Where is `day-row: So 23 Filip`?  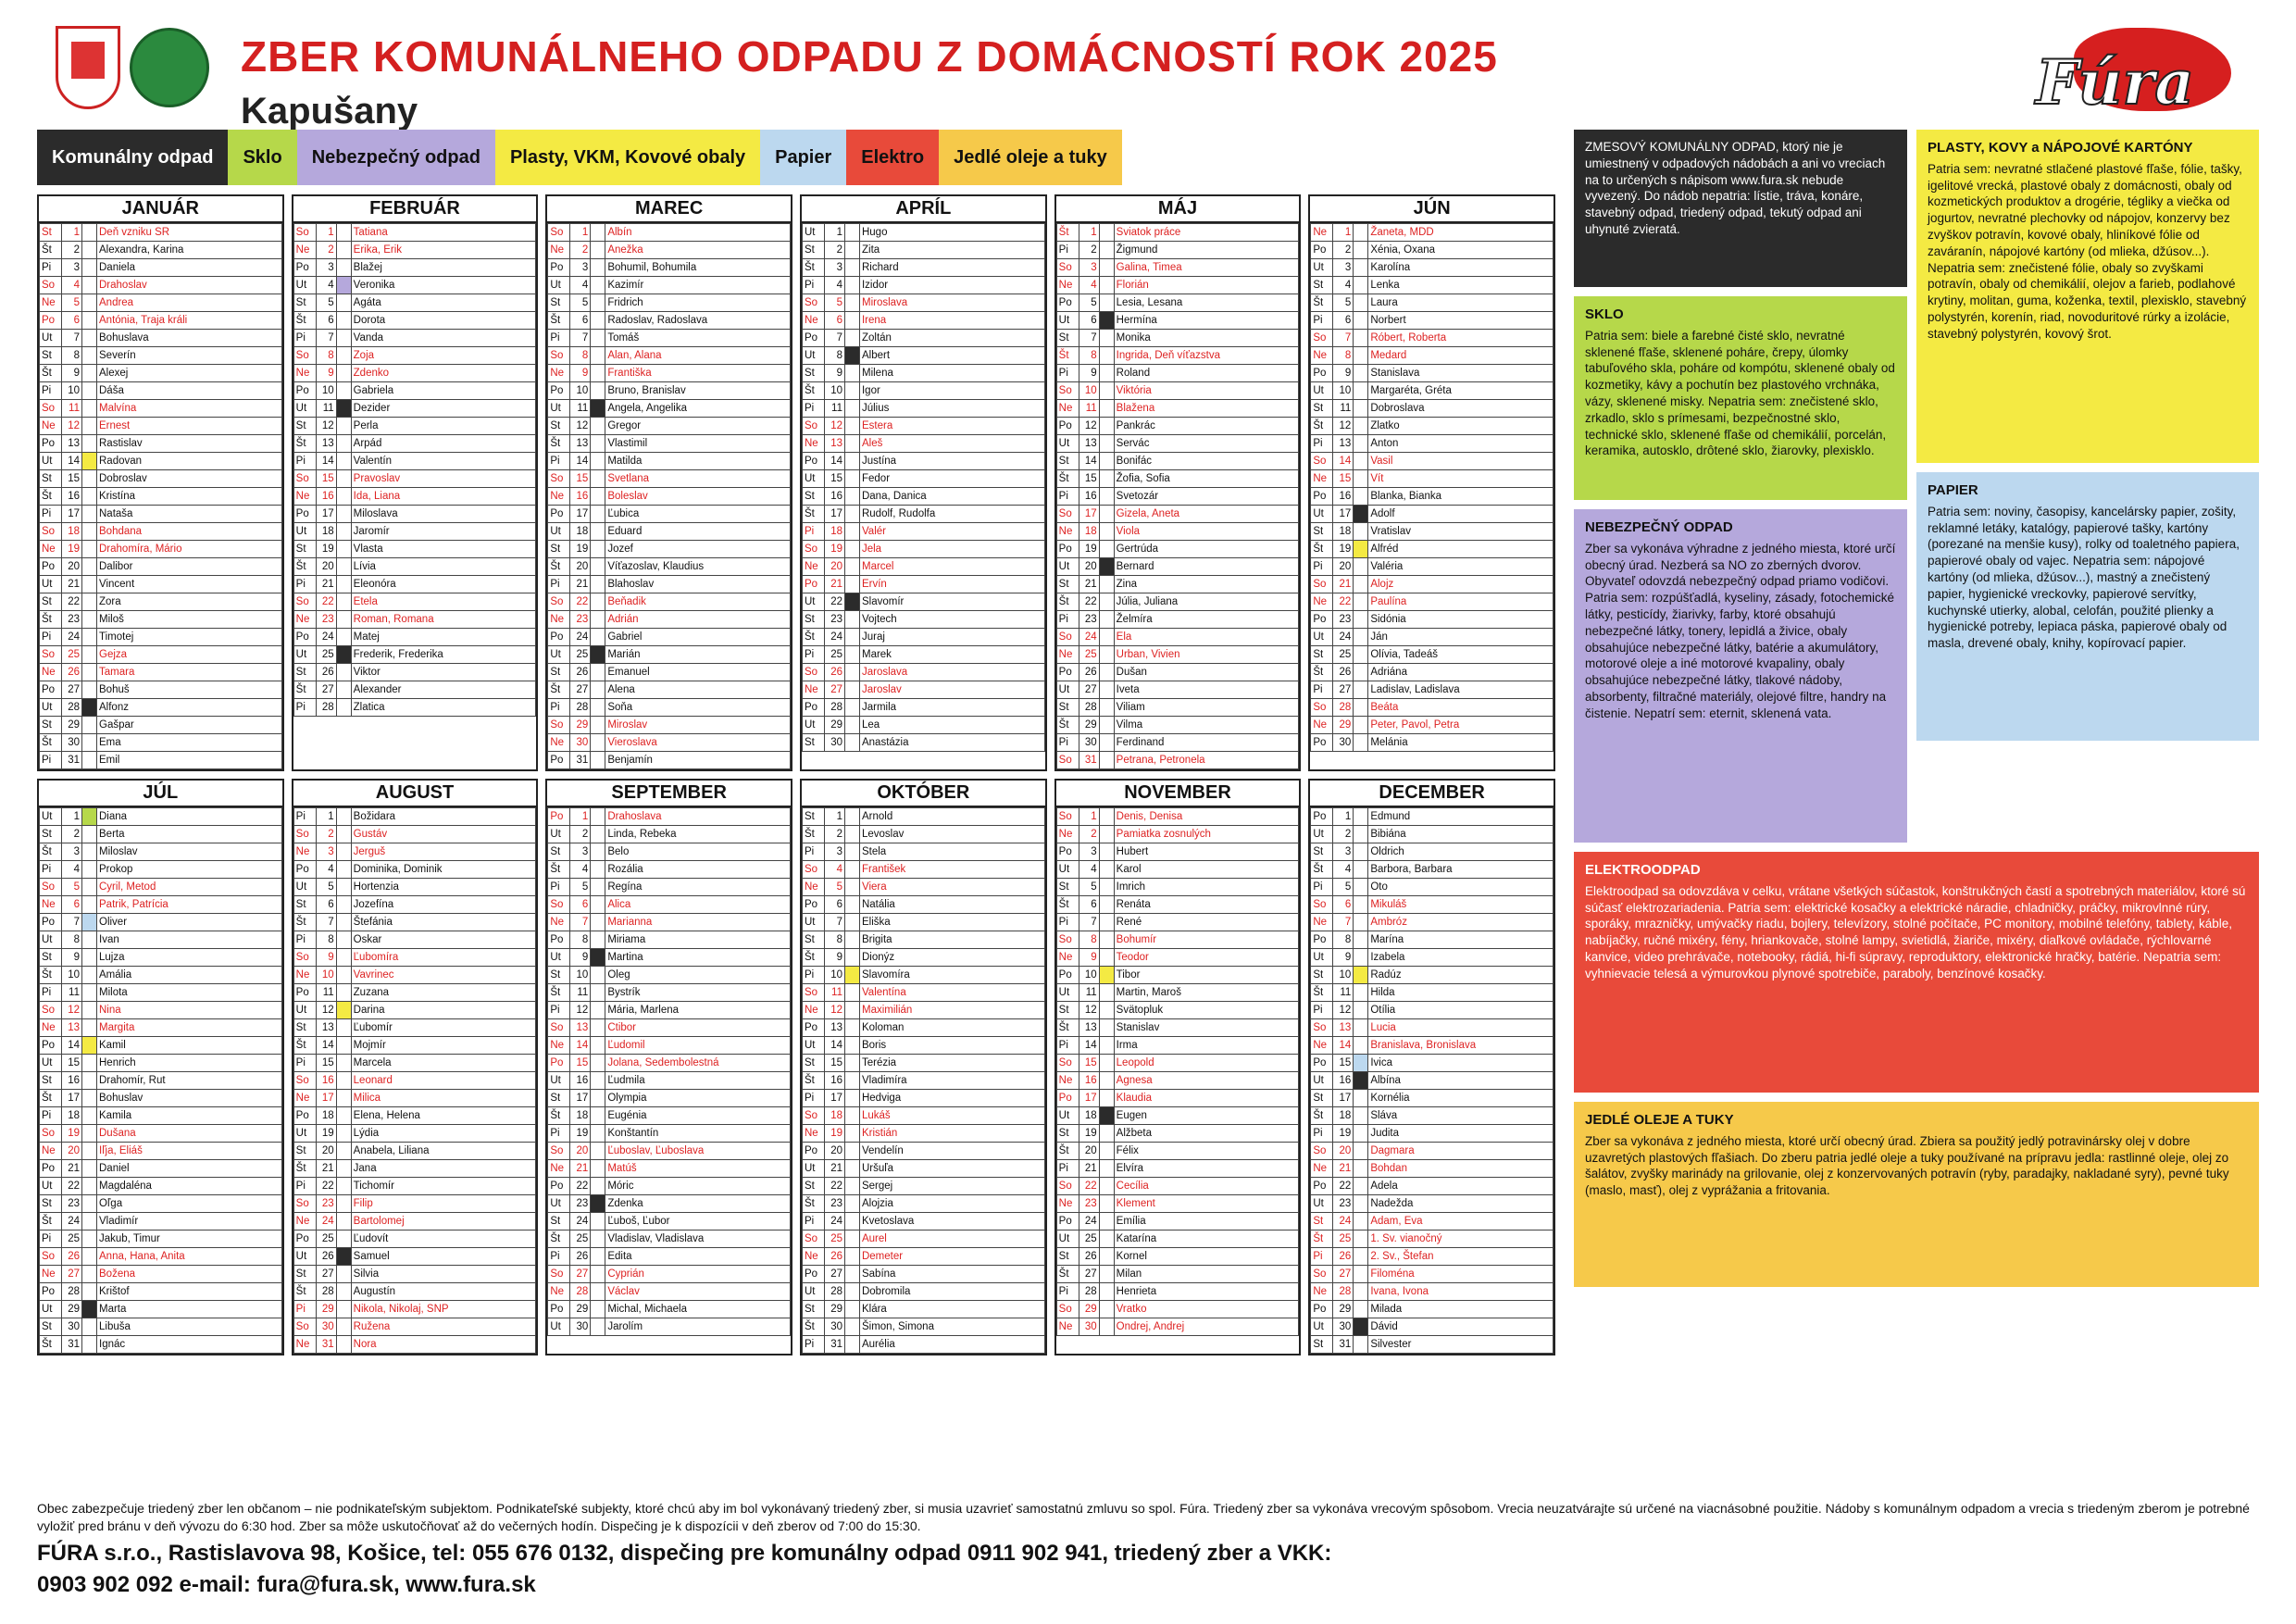 day-row: So 23 Filip is located at coordinates (415, 1203).